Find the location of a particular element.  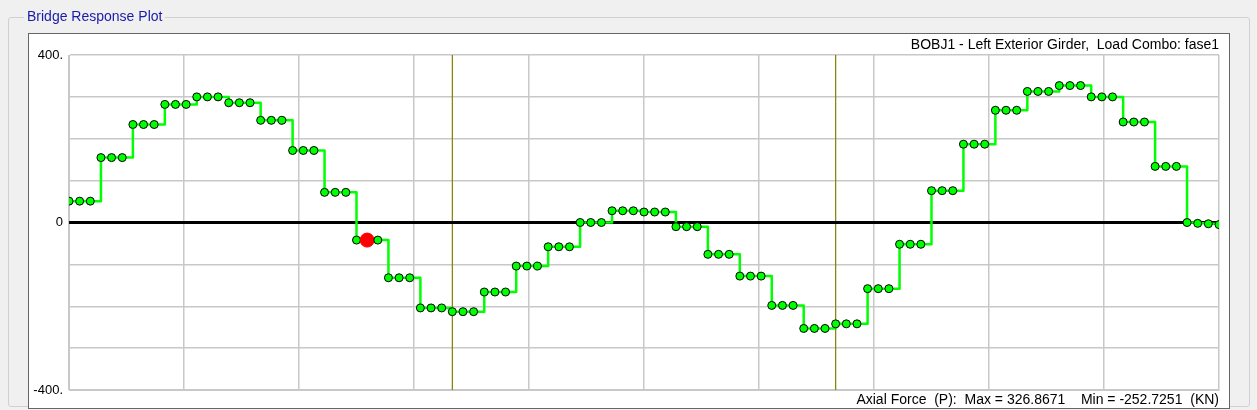

chart-title: Bridge Response Plot is located at coordinates (95, 16).